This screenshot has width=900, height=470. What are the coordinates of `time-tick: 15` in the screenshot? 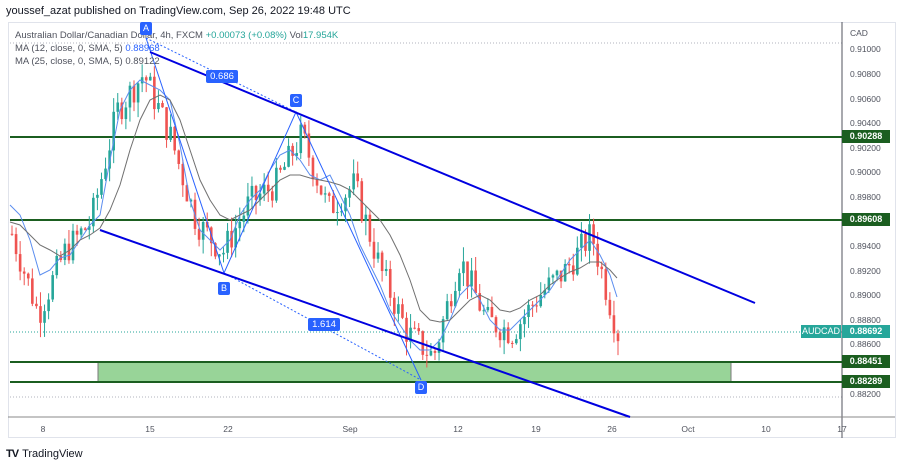 It's located at (150, 429).